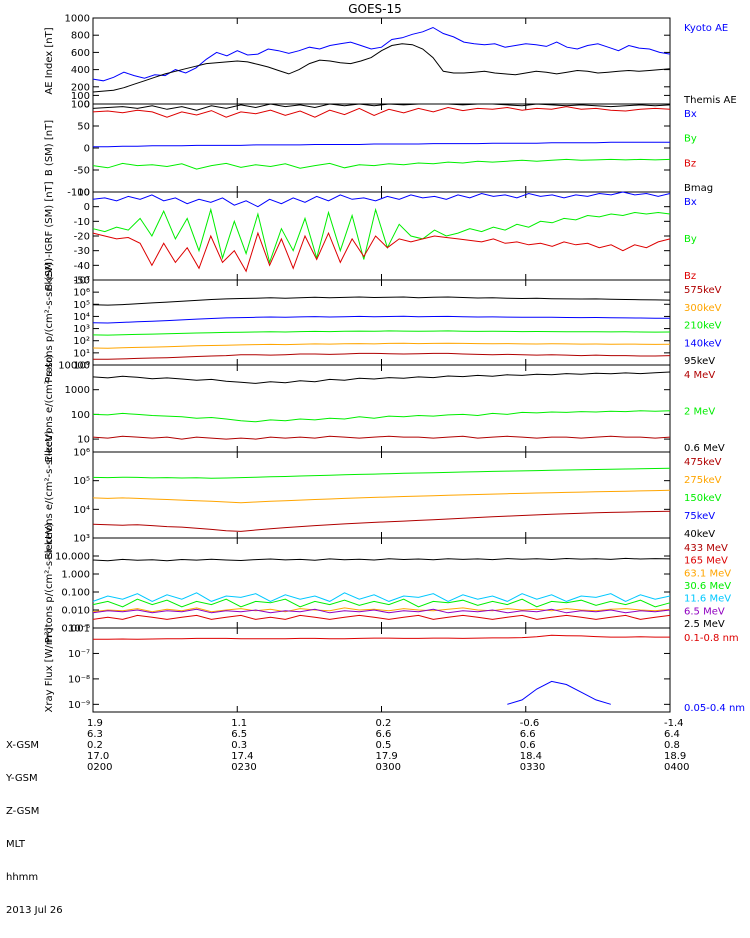 The width and height of the screenshot is (750, 938). I want to click on annotation-column: -0.6 6.6 0.6 18.4 0330, so click(532, 745).